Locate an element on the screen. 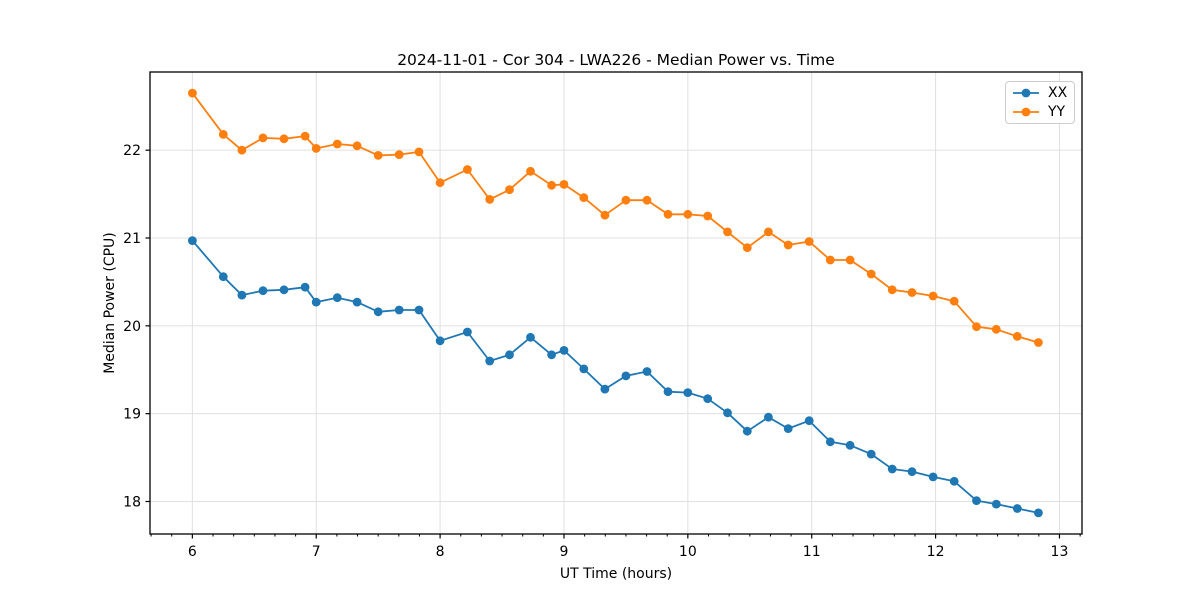  x-tick-label-8: 8 is located at coordinates (440, 552).